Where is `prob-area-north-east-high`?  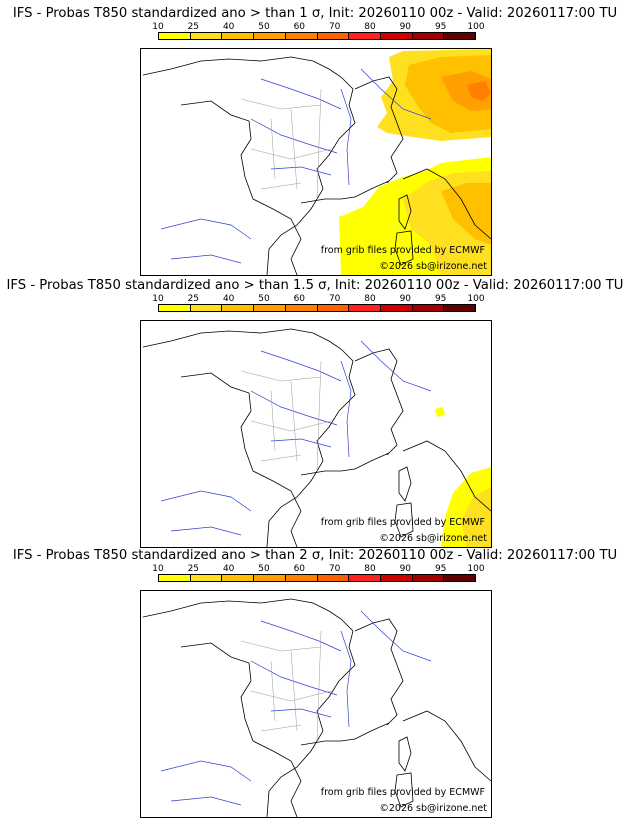 prob-area-north-east-high is located at coordinates (466, 91).